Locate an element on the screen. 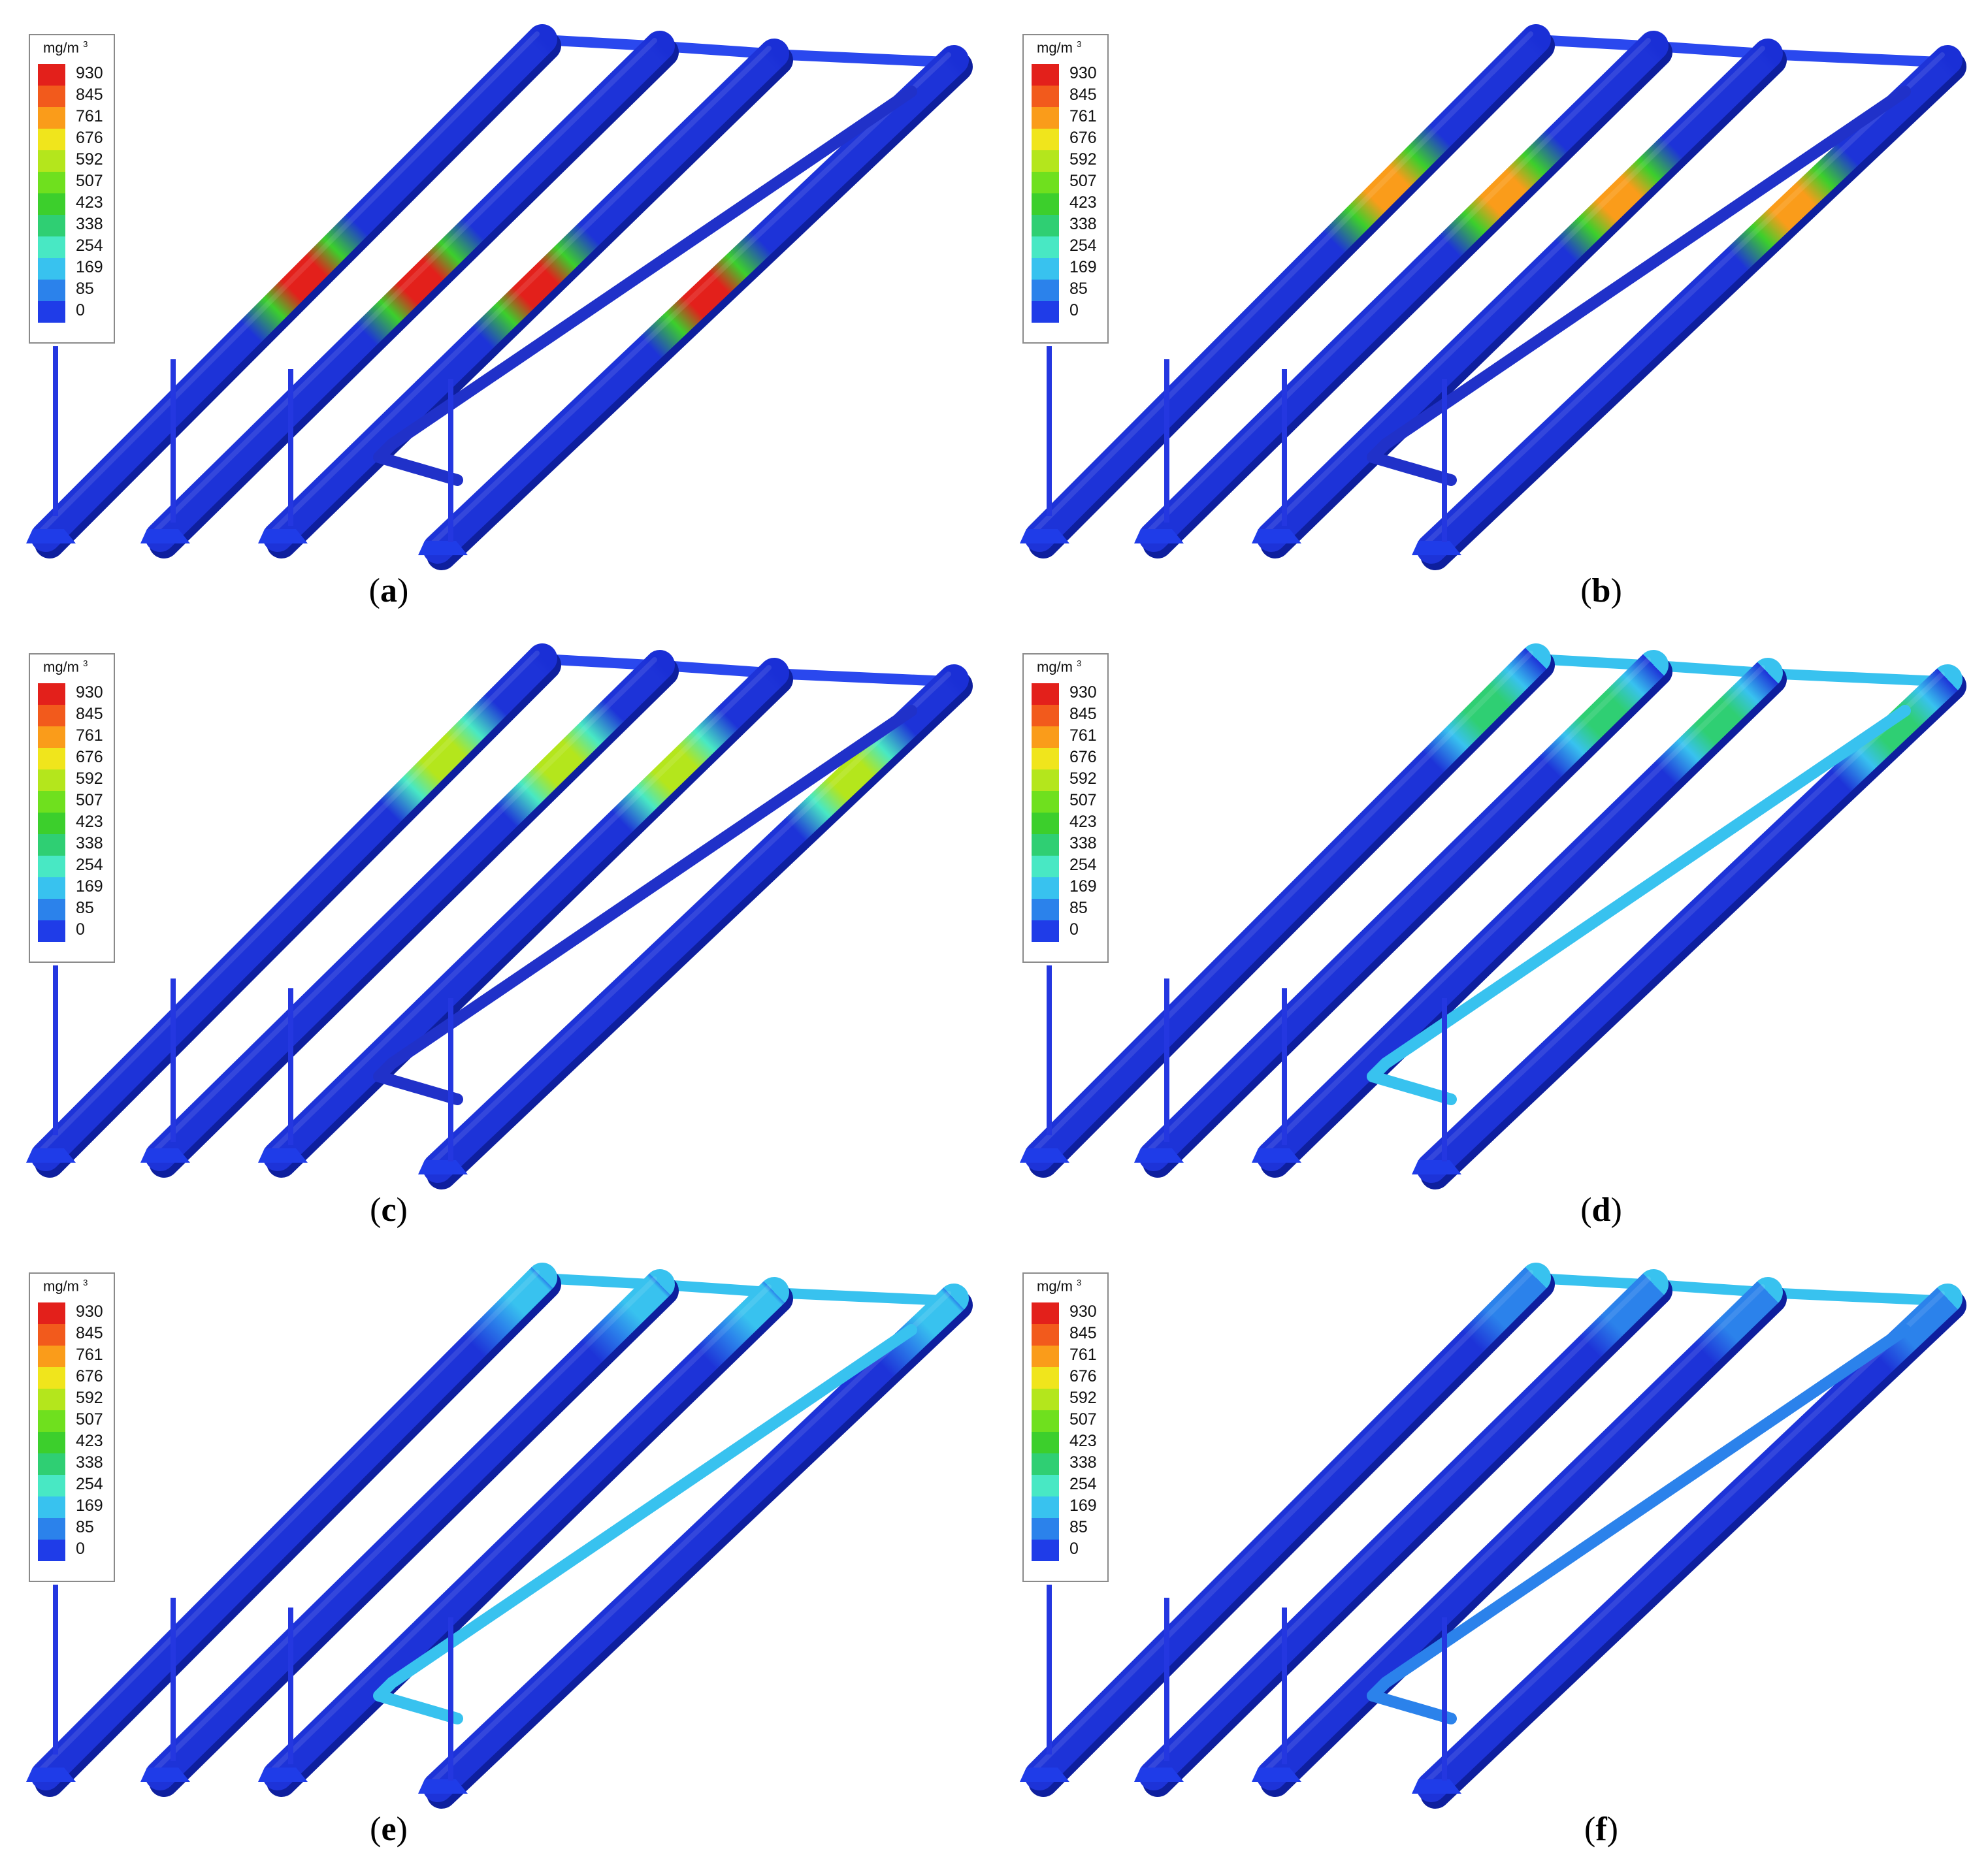  panel-caption: (c) is located at coordinates (389, 1210).